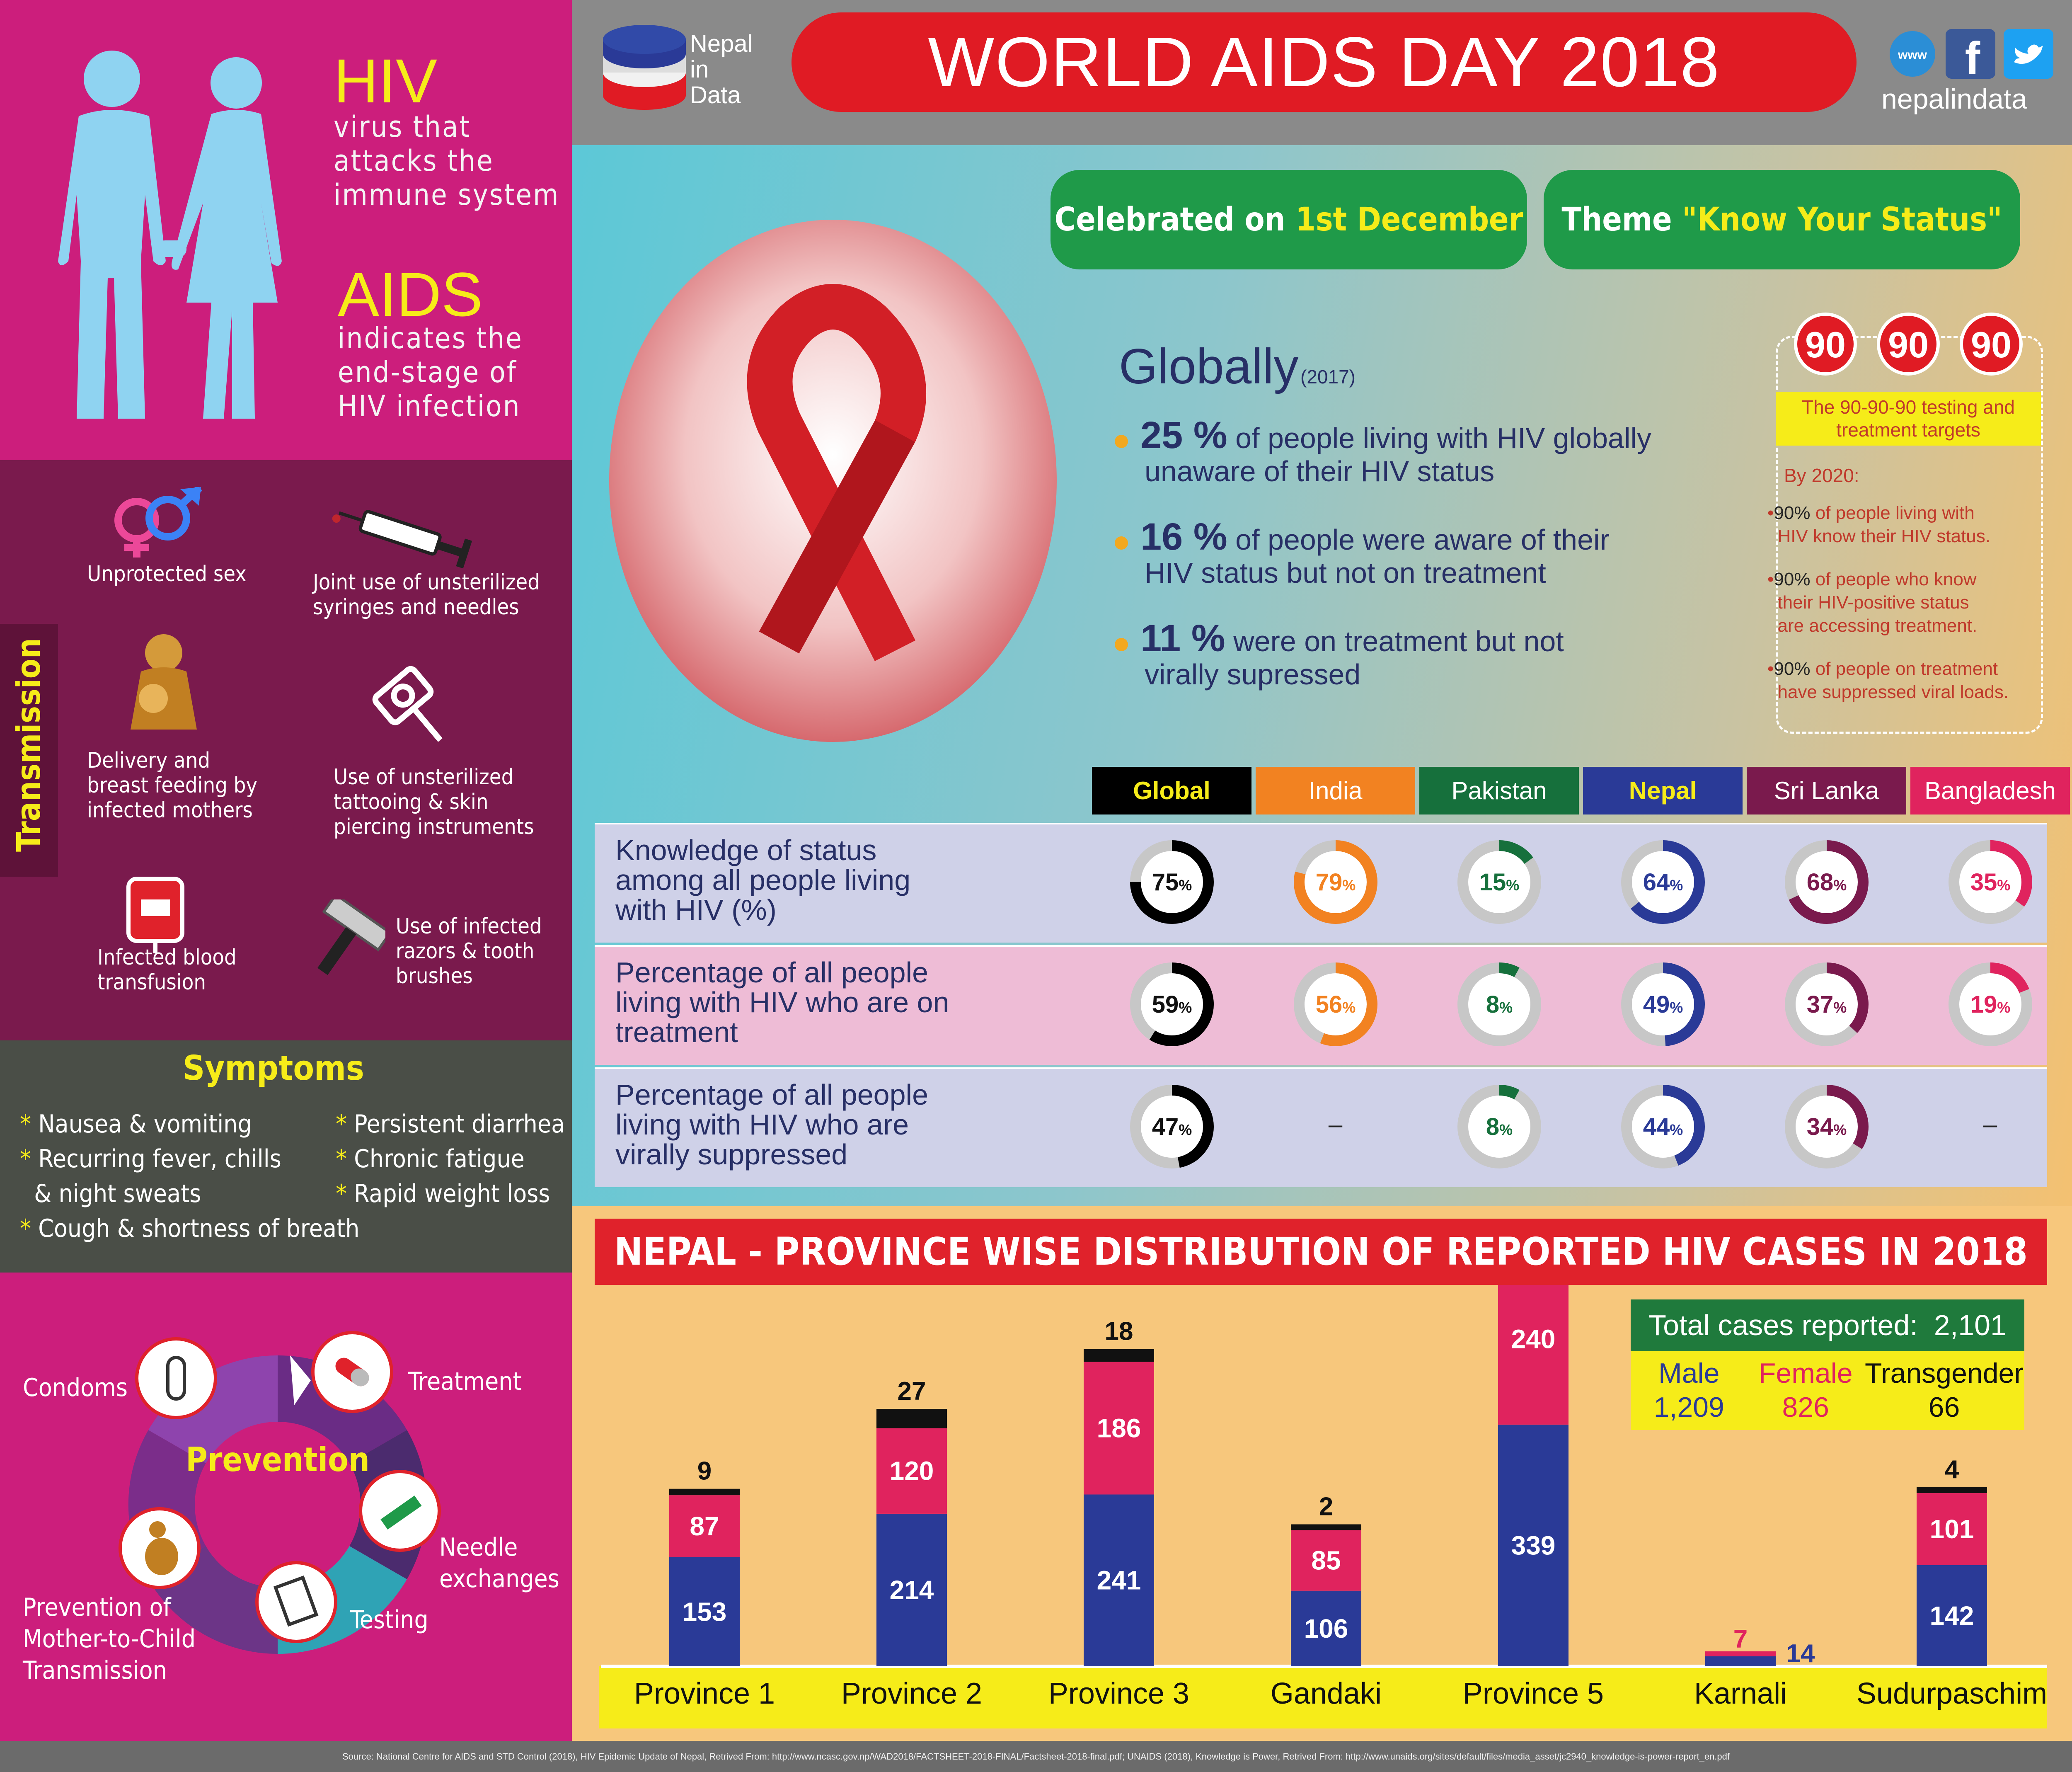  I want to click on column-header-bangladesh: Bangladesh, so click(1990, 790).